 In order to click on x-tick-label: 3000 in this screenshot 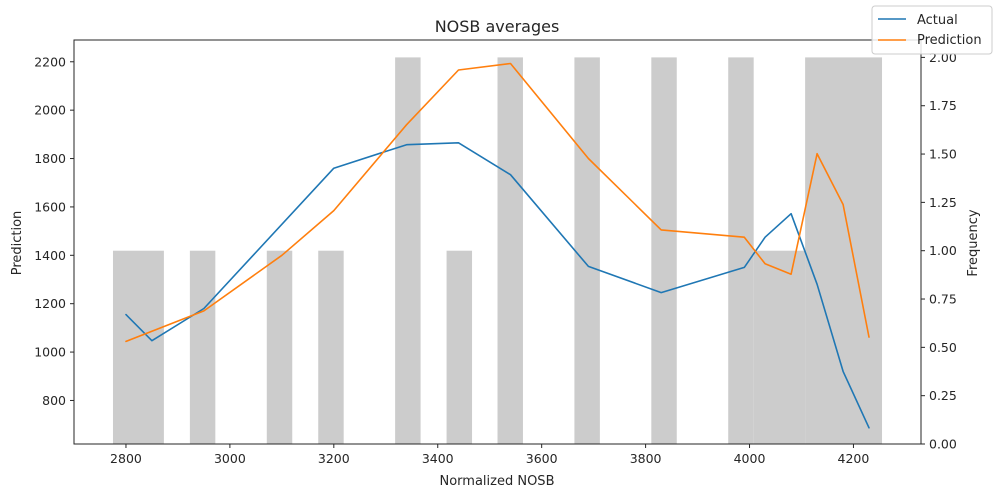, I will do `click(230, 458)`.